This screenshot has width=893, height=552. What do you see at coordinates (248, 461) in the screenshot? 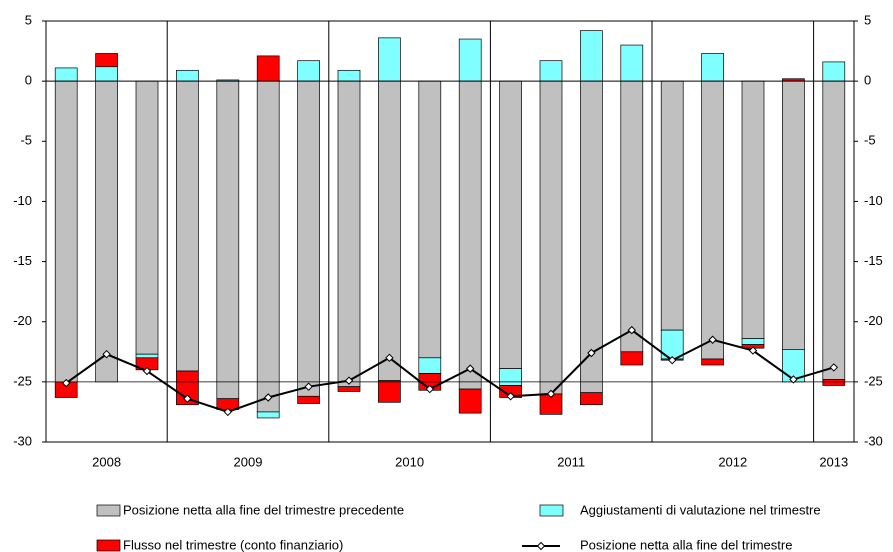
I see `x-group-label: 2009` at bounding box center [248, 461].